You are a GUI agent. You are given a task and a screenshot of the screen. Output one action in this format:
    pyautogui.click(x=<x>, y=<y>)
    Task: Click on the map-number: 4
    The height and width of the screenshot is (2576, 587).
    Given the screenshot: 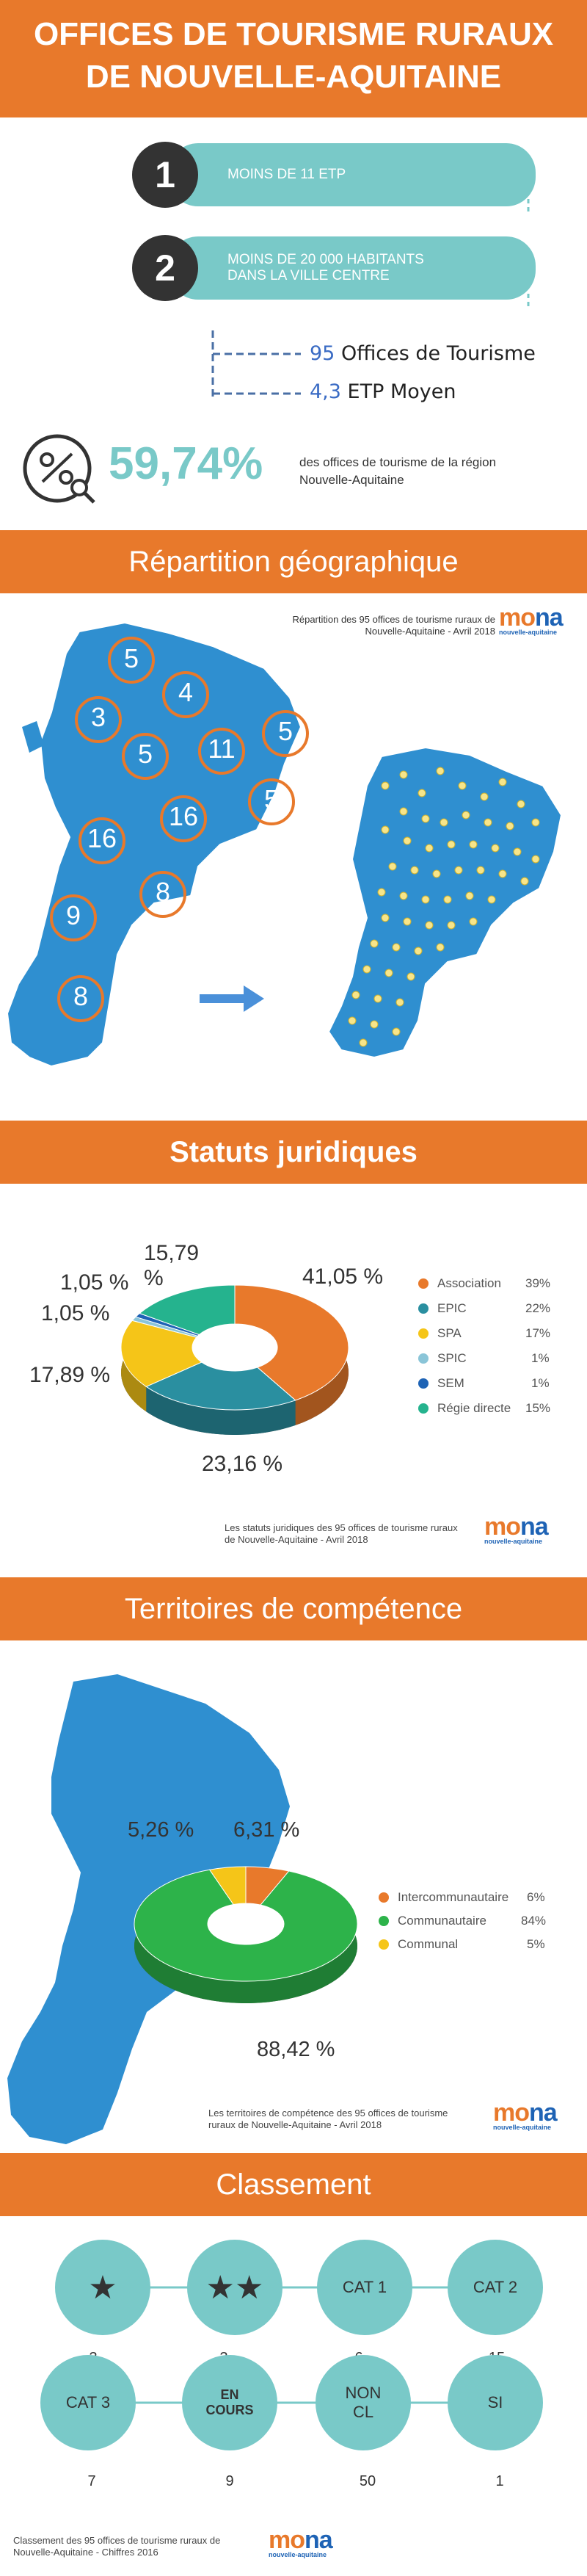 What is the action you would take?
    pyautogui.click(x=186, y=692)
    